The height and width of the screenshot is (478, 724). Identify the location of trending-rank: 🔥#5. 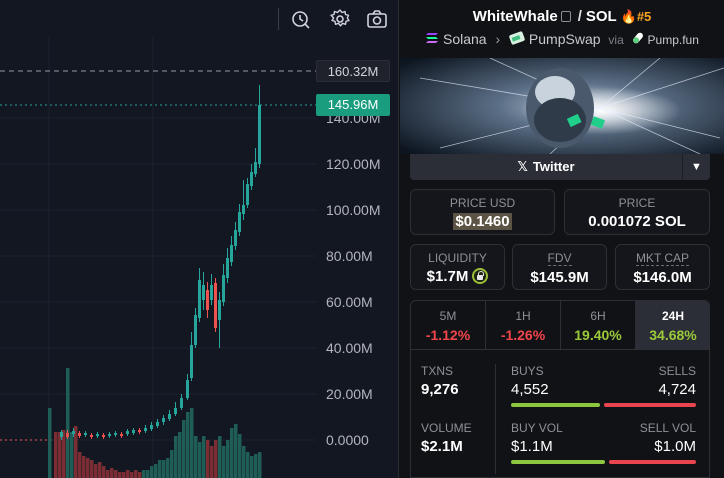
(636, 16).